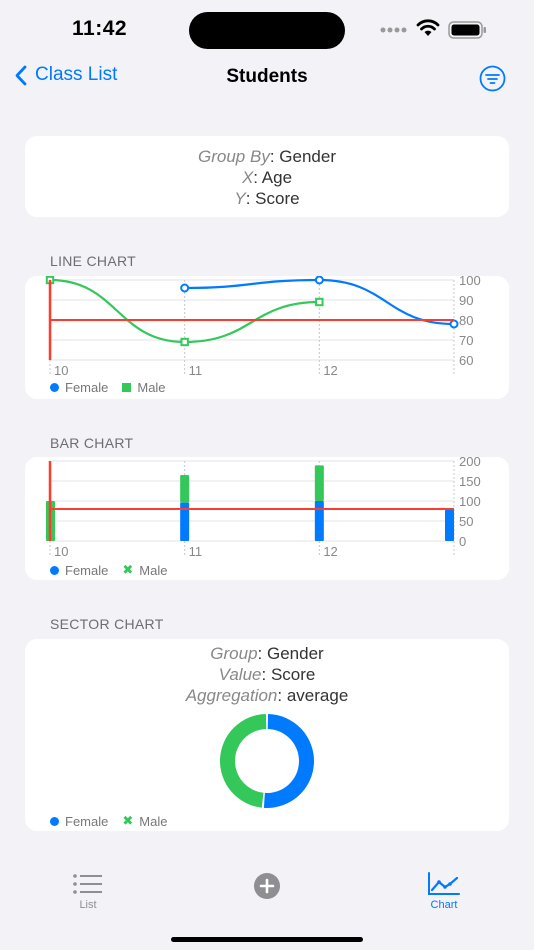  What do you see at coordinates (466, 300) in the screenshot?
I see `y-tick-label: 90` at bounding box center [466, 300].